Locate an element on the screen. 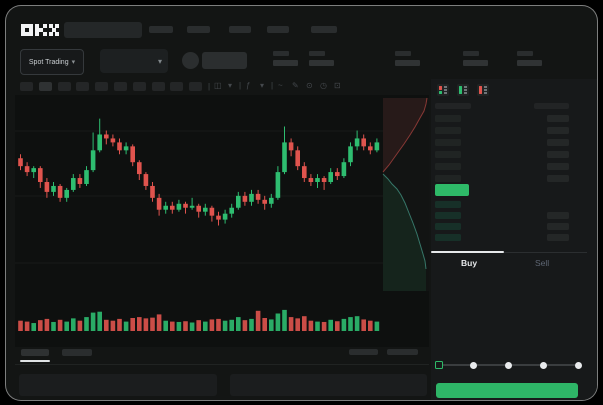 This screenshot has height=405, width=603. line-style-icon: ~ is located at coordinates (280, 85).